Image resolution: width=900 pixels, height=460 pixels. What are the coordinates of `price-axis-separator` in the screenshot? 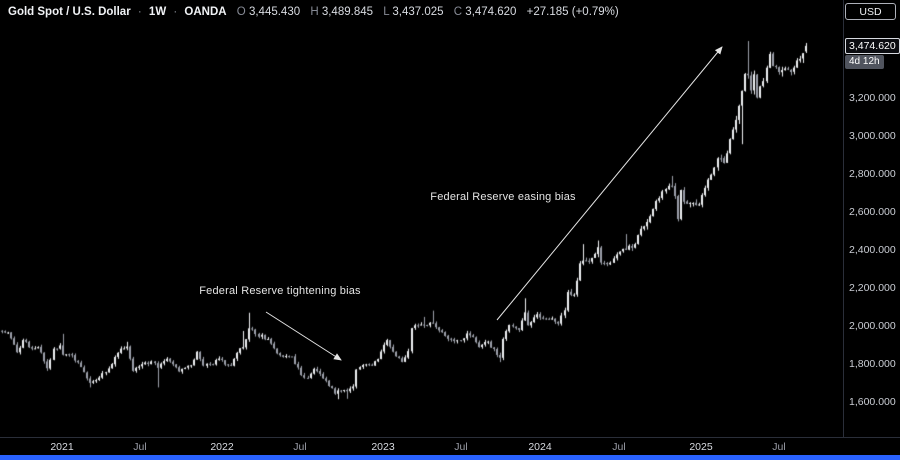 It's located at (843, 218).